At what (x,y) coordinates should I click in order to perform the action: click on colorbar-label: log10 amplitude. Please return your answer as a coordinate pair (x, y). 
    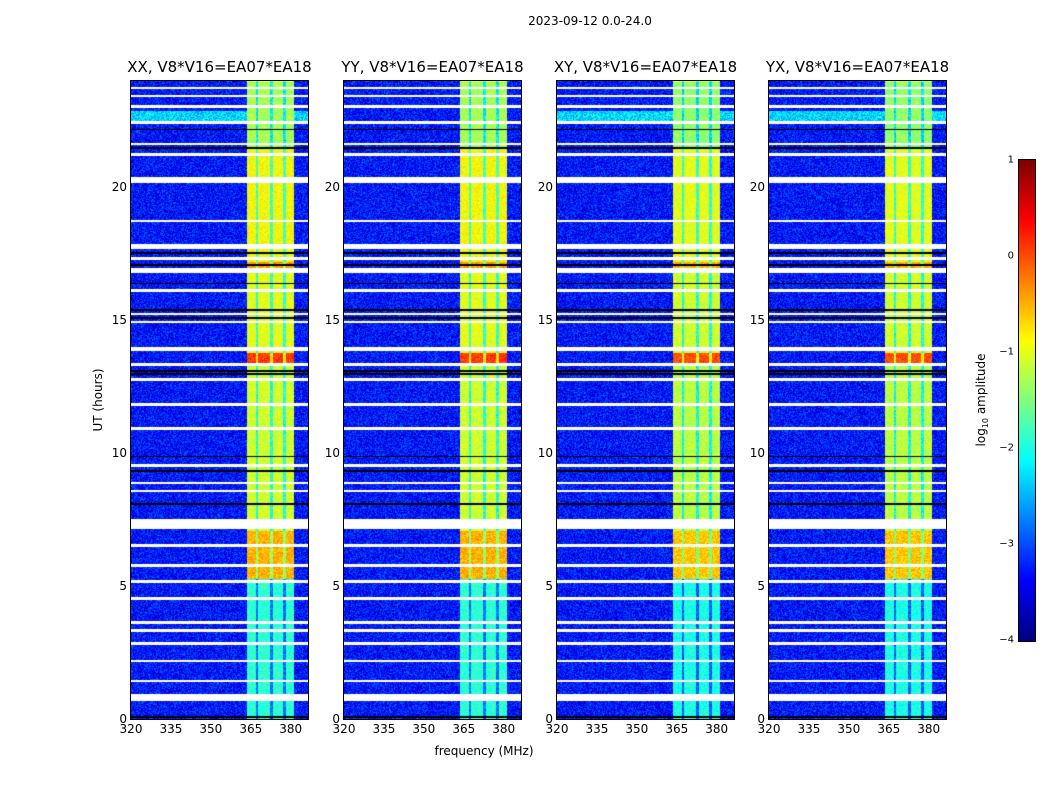
    Looking at the image, I should click on (982, 400).